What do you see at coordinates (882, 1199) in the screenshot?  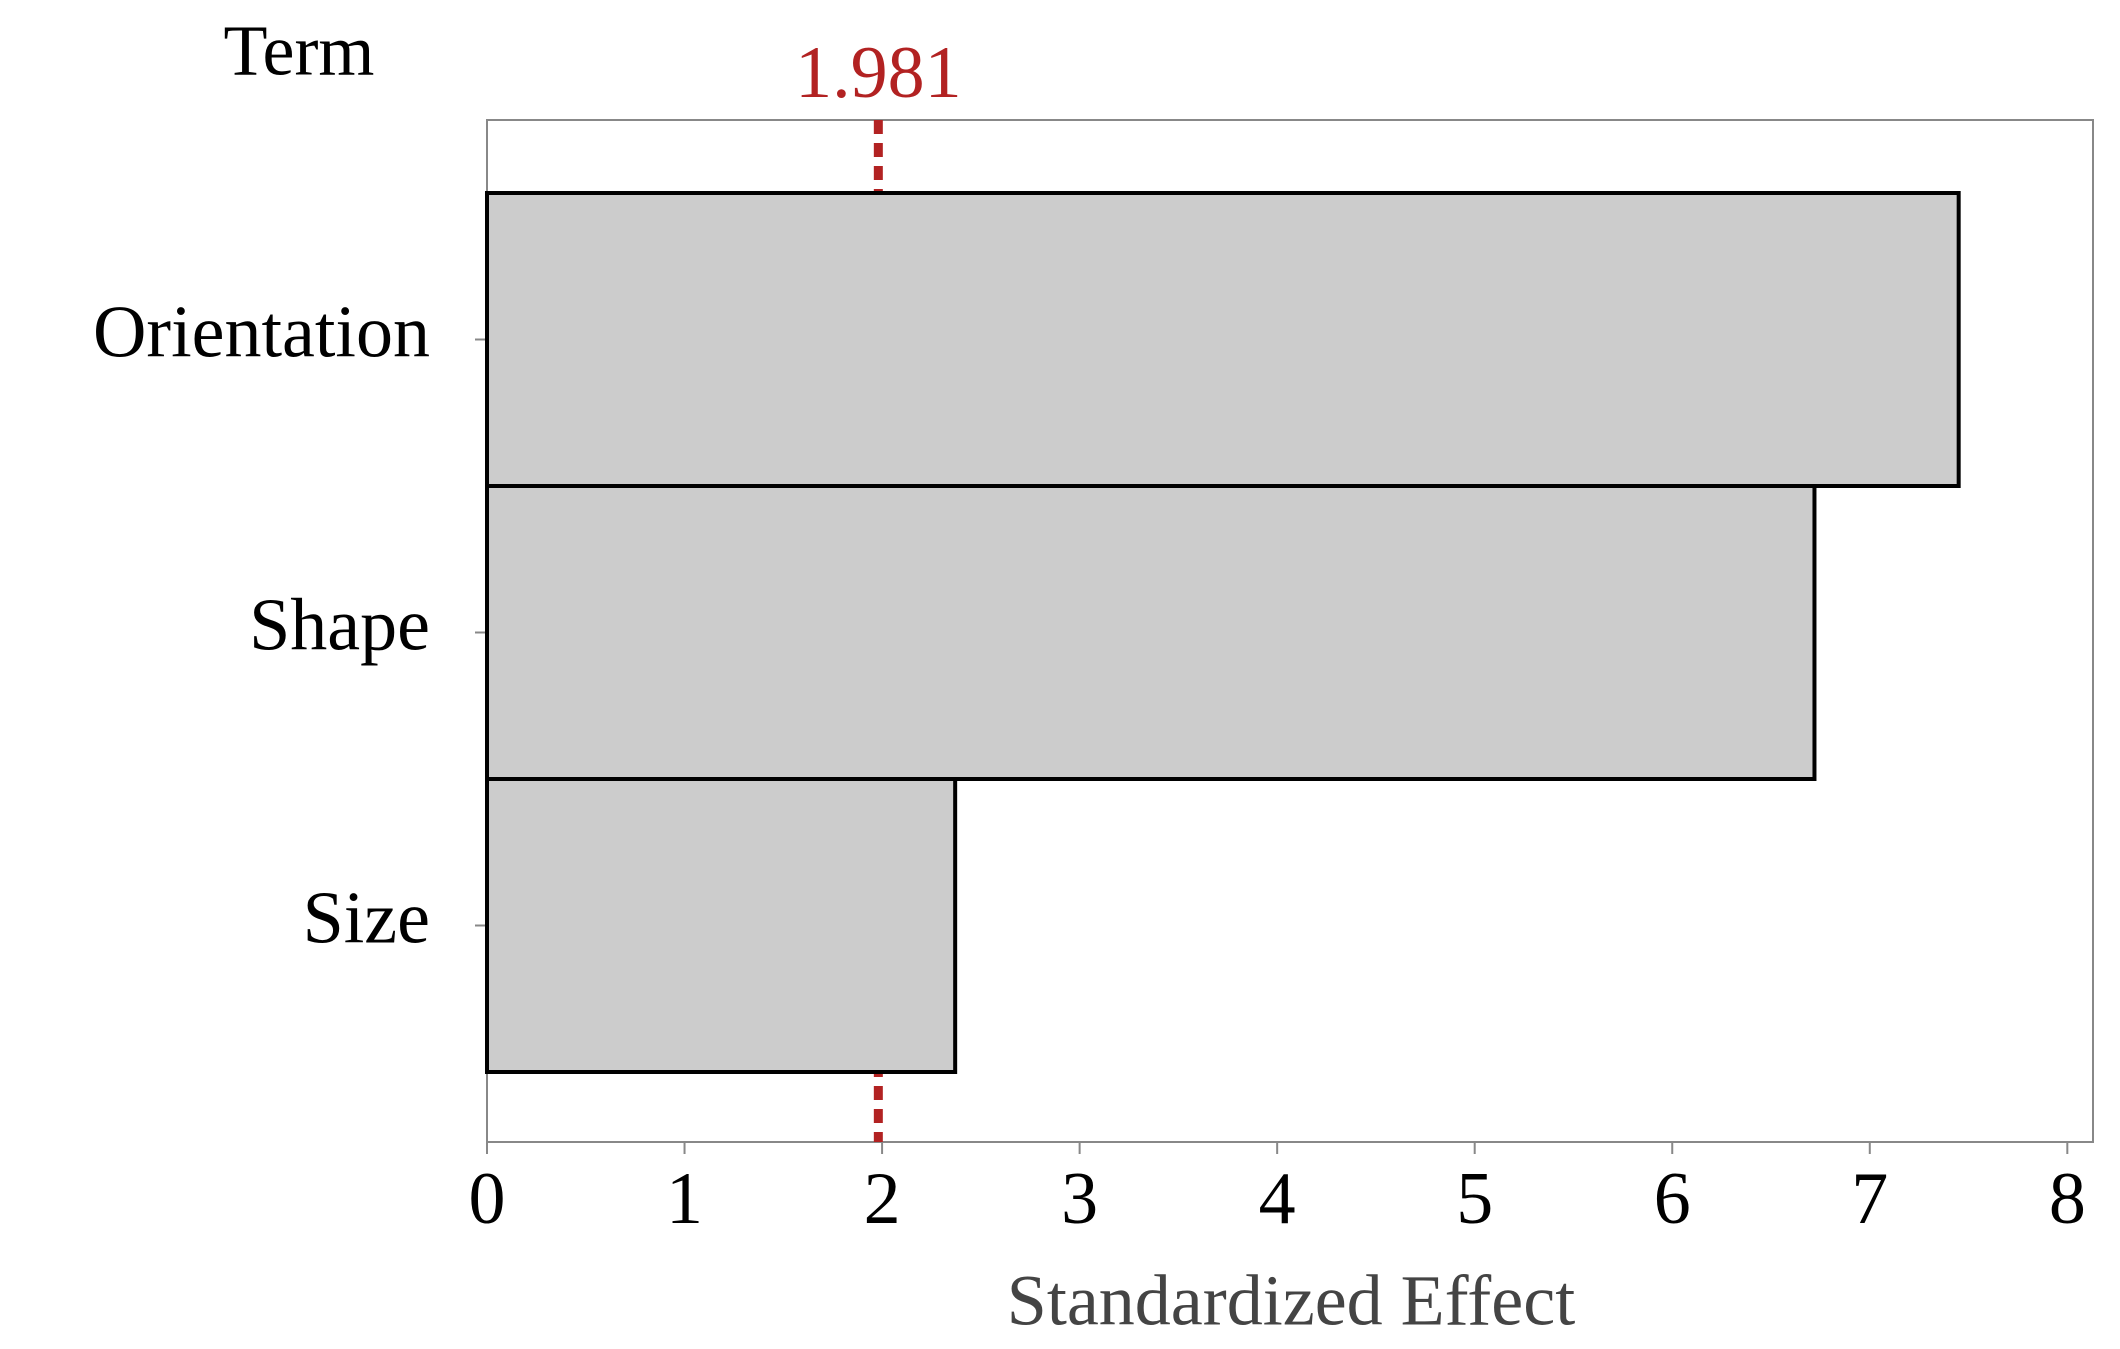 I see `x-tick-label: 2` at bounding box center [882, 1199].